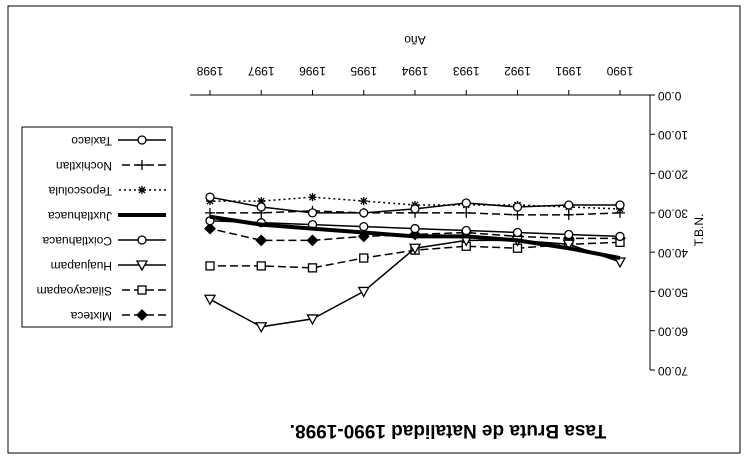 Image resolution: width=748 pixels, height=459 pixels. Describe the element at coordinates (74, 291) in the screenshot. I see `legend-label: Silacayoapam` at that location.